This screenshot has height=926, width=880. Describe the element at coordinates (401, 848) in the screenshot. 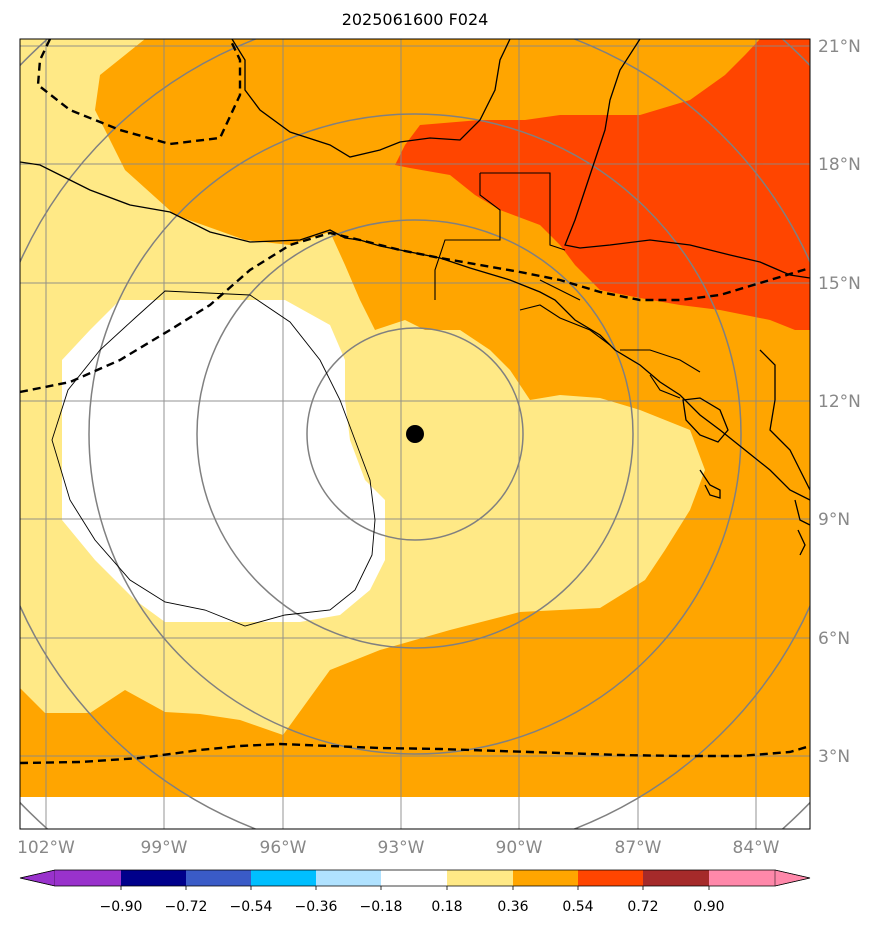

I see `lon-label: 93°W` at that location.